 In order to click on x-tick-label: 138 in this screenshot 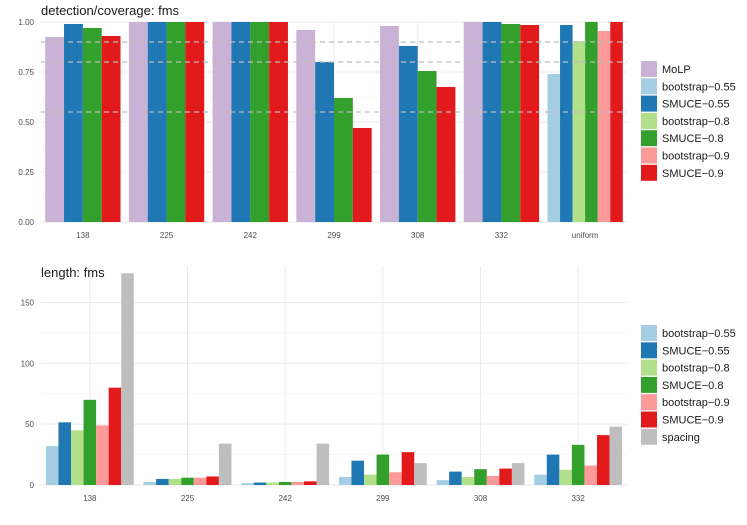, I will do `click(83, 235)`.